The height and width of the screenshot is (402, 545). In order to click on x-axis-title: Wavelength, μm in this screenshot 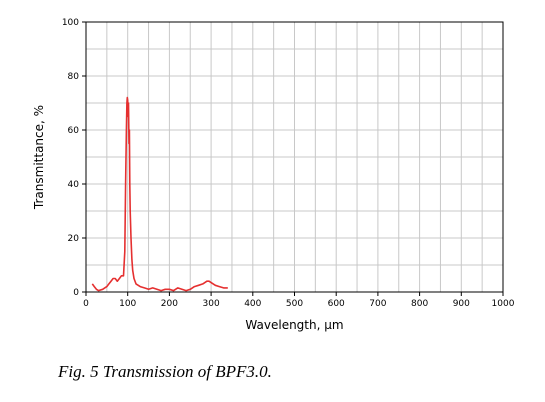, I will do `click(294, 325)`.